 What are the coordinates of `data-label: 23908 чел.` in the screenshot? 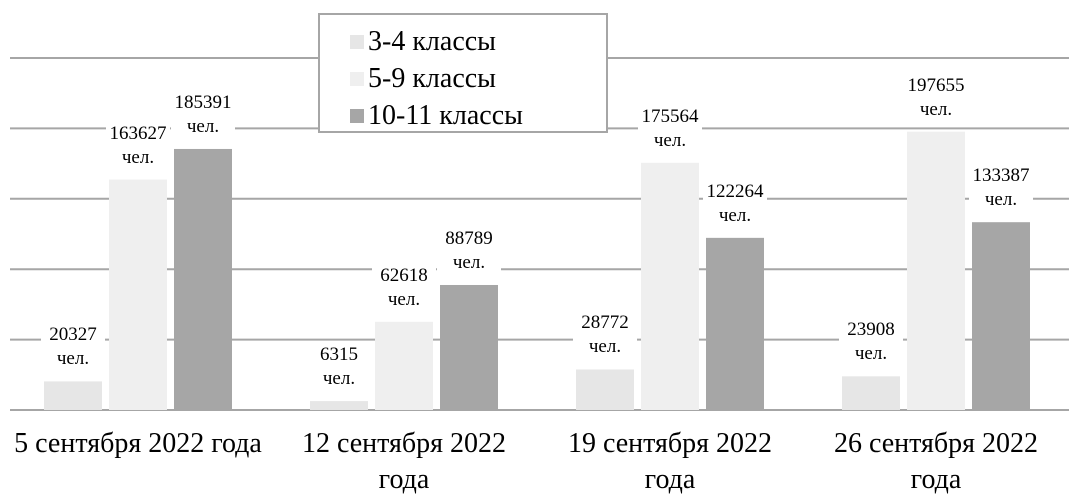 It's located at (871, 342).